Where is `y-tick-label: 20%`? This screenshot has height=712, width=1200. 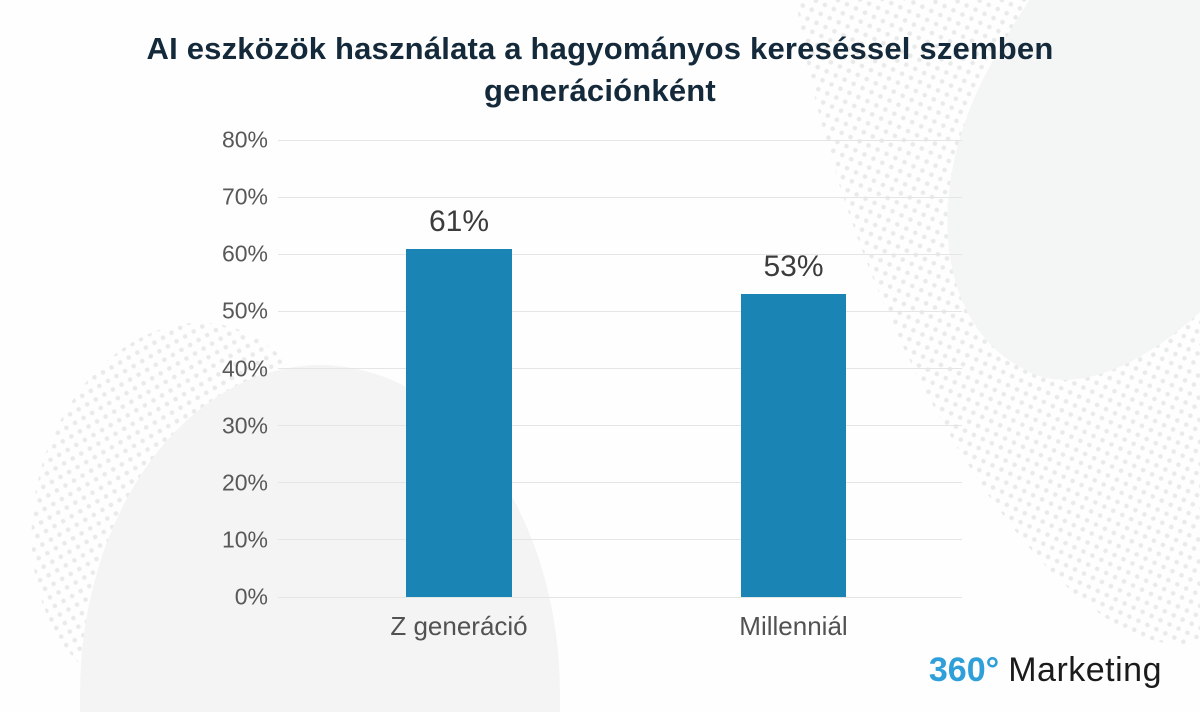 y-tick-label: 20% is located at coordinates (244, 482).